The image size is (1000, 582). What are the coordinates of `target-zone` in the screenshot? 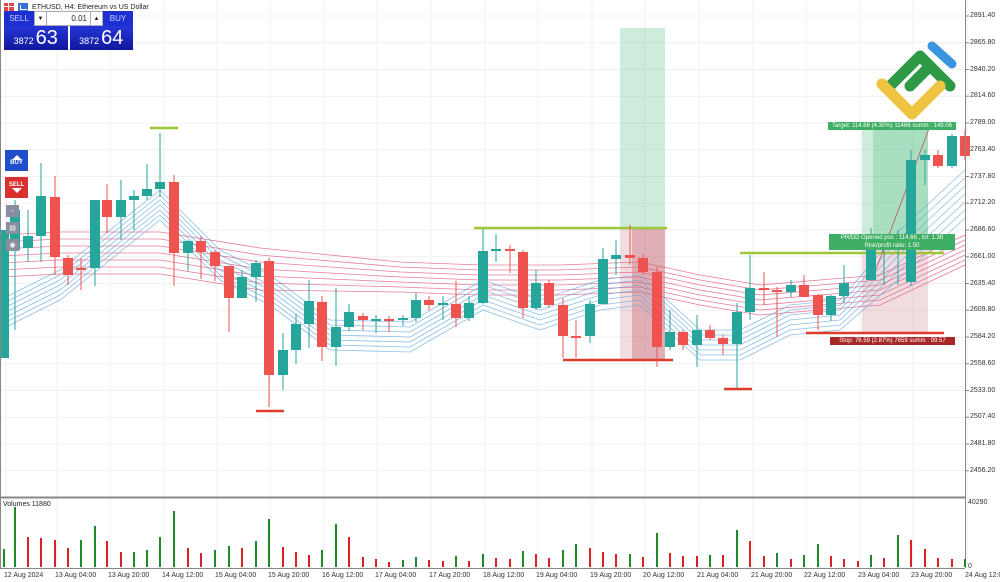 It's located at (895, 180).